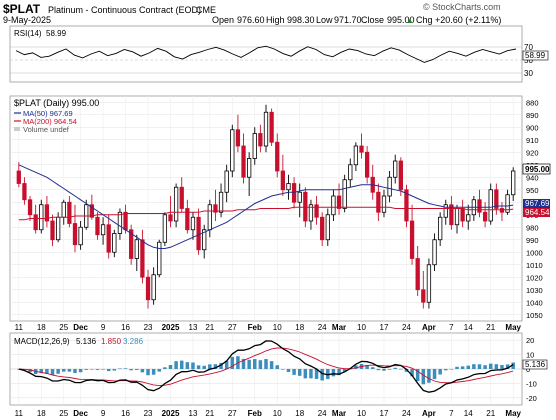  Describe the element at coordinates (468, 20) in the screenshot. I see `chg-value: +20.60 (+2.11%)` at that location.